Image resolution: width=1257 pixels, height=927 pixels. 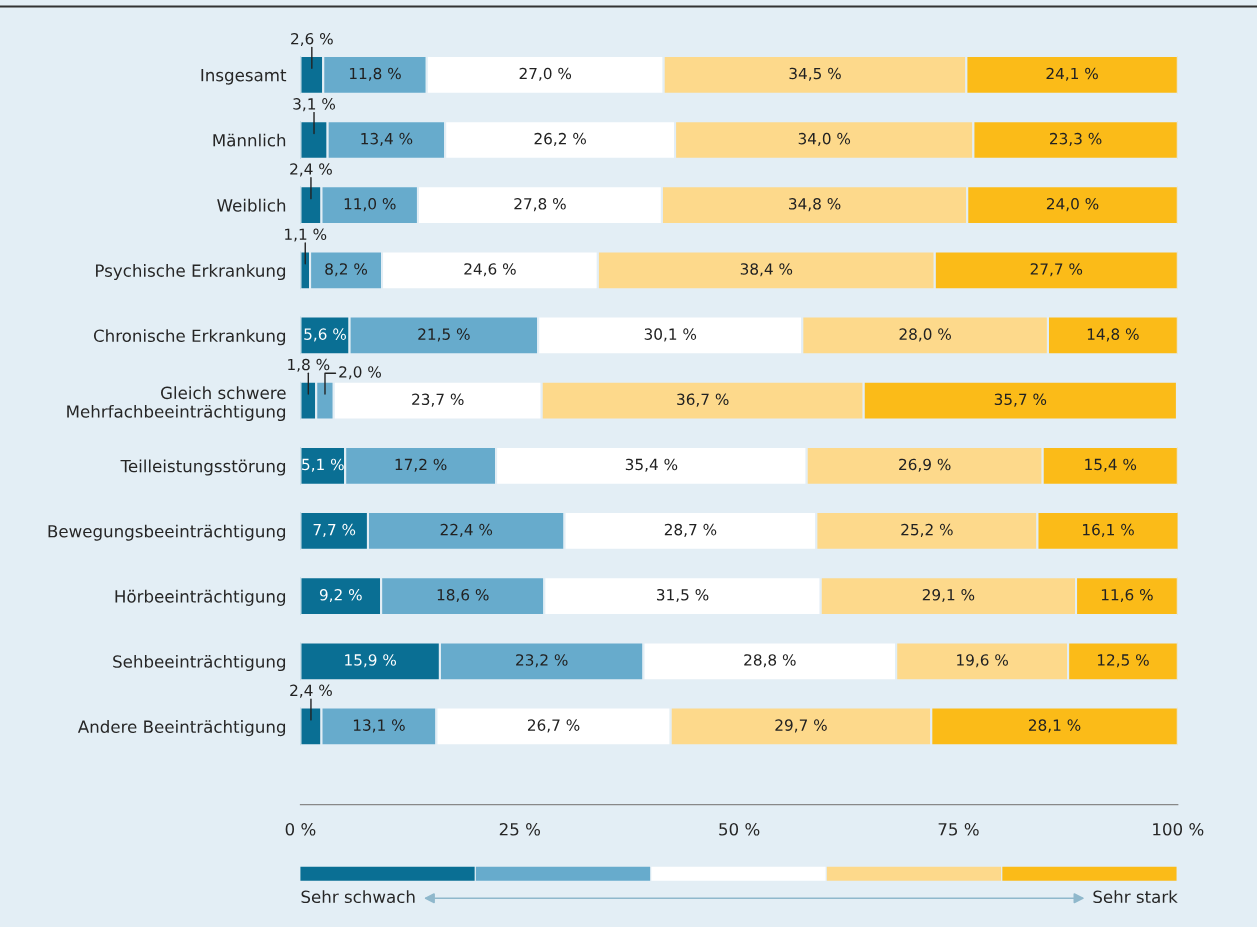 What do you see at coordinates (438, 400) in the screenshot?
I see `data-label: 23,7 %` at bounding box center [438, 400].